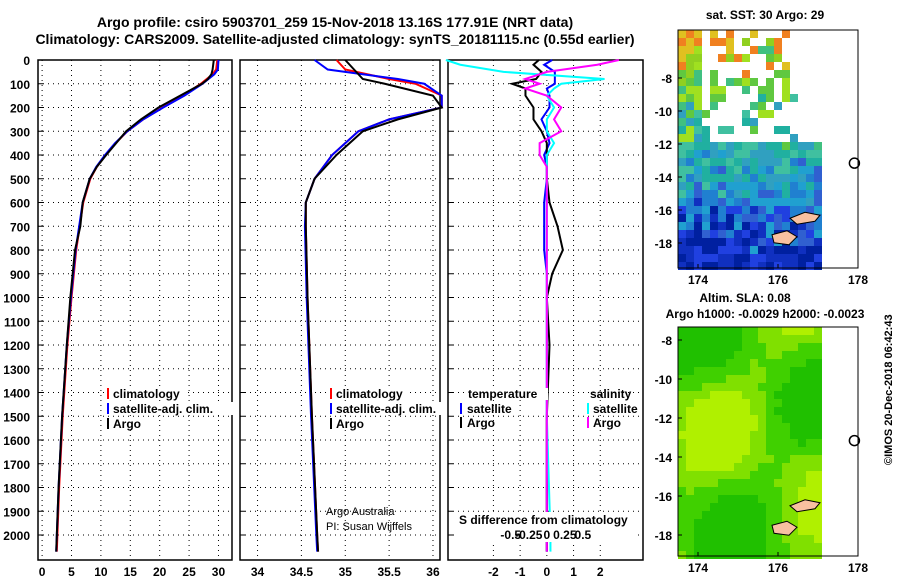 The height and width of the screenshot is (580, 900). I want to click on x-tick-label: -2, so click(493, 572).